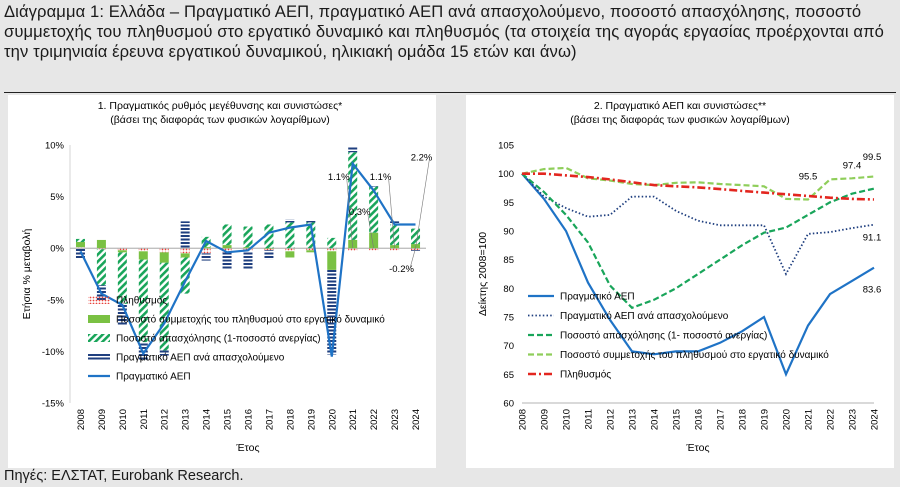 The width and height of the screenshot is (900, 487). What do you see at coordinates (80, 248) in the screenshot?
I see `bar-πληθυσμός-2008` at bounding box center [80, 248].